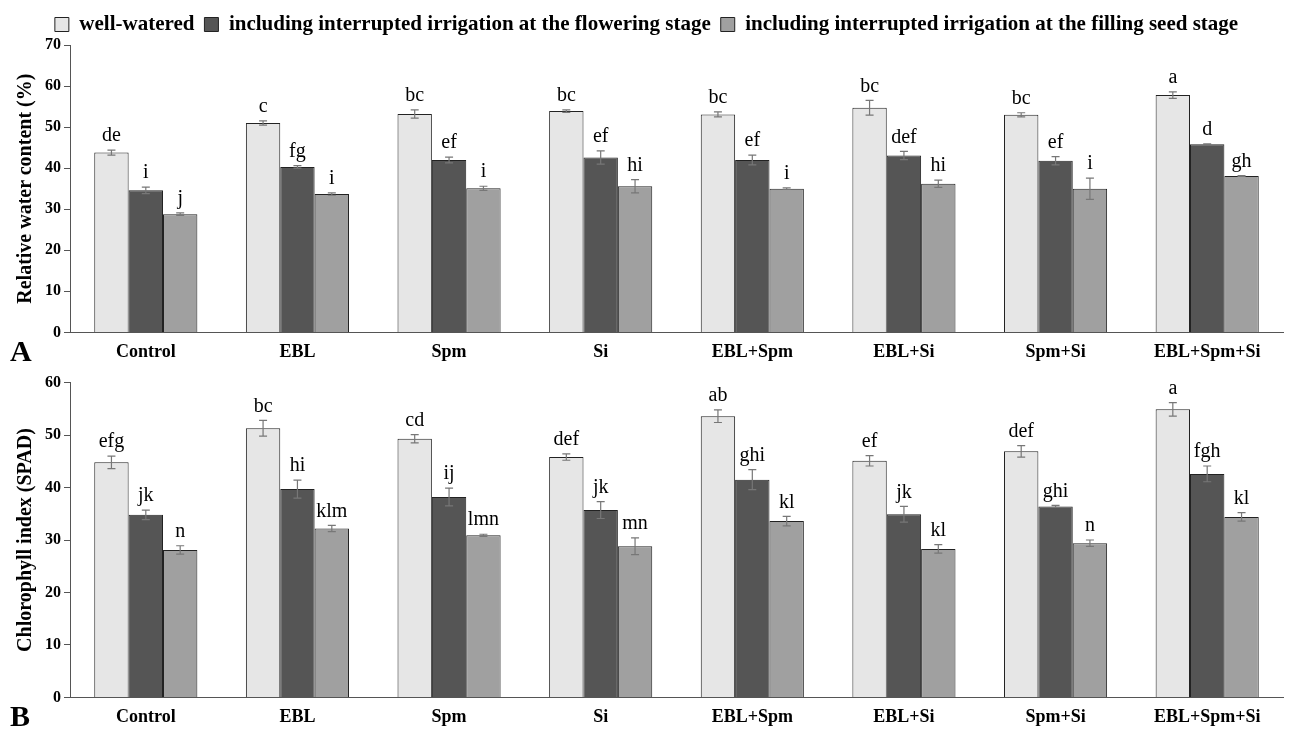  What do you see at coordinates (483, 518) in the screenshot?
I see `data-label: lmn` at bounding box center [483, 518].